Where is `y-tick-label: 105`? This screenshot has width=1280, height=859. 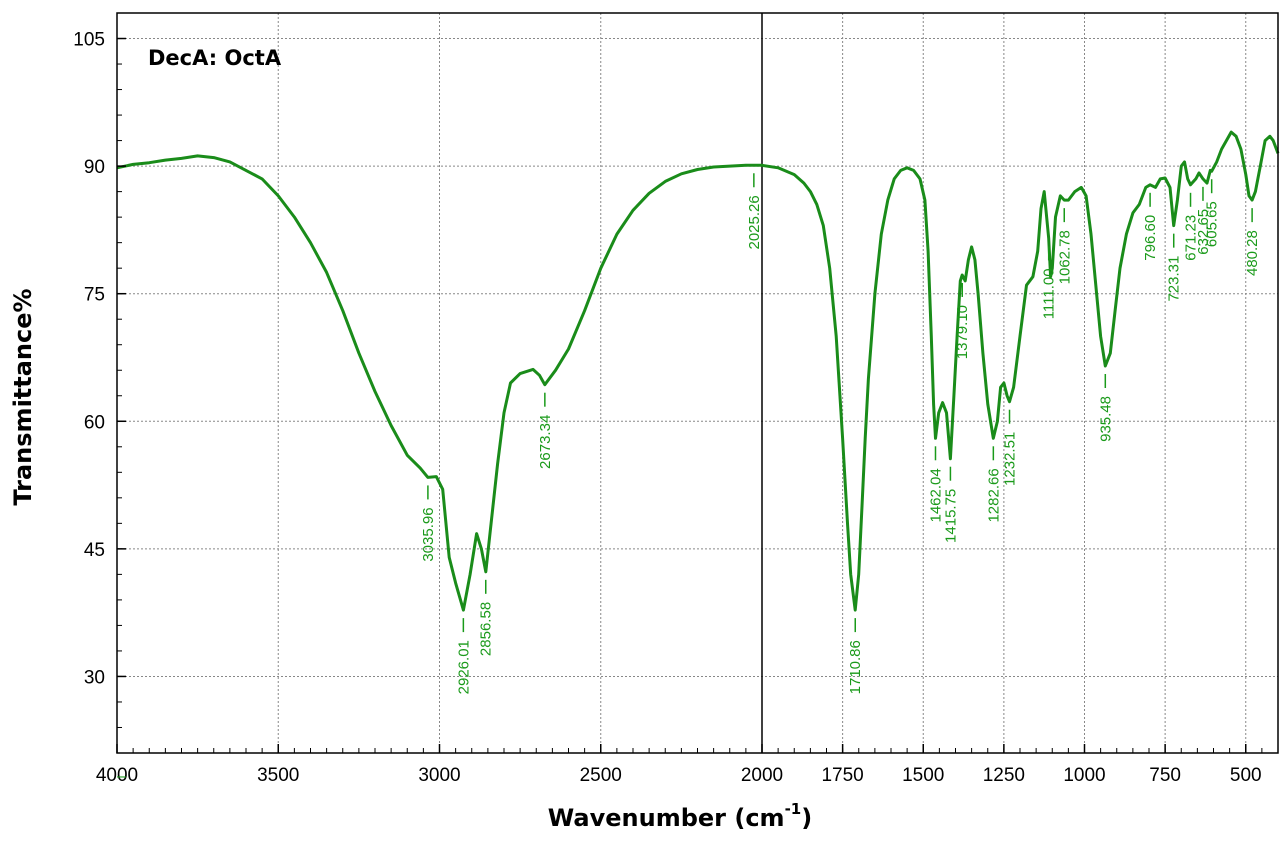 y-tick-label: 105 is located at coordinates (89, 40).